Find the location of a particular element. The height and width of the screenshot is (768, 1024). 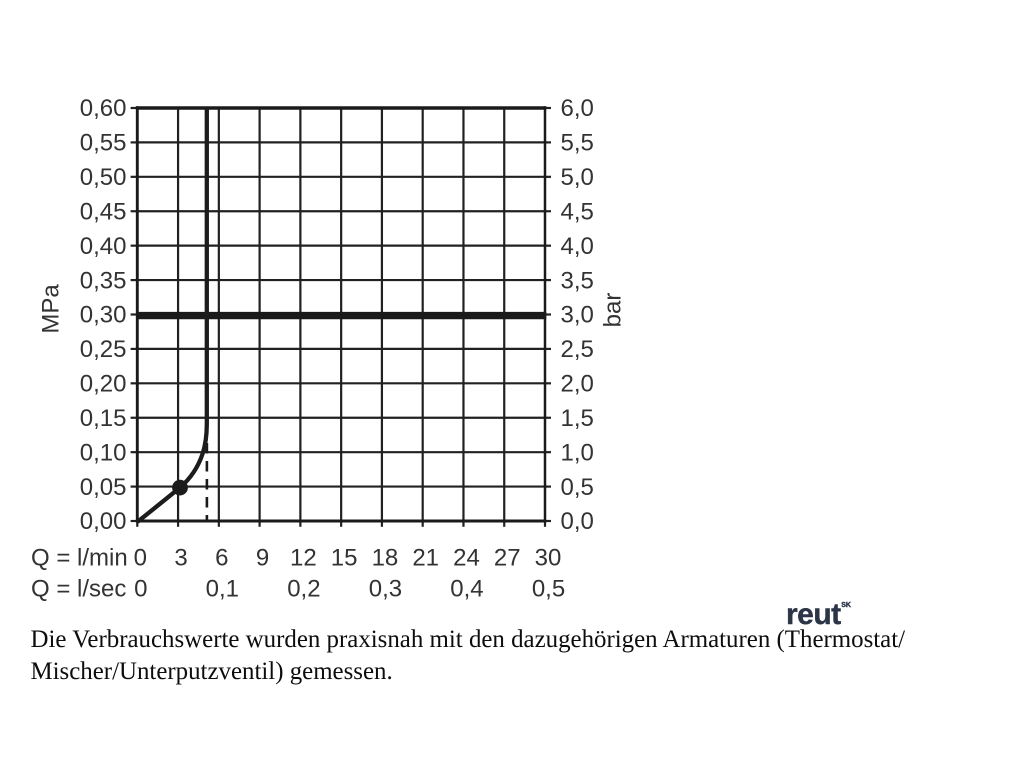

svg-text: 6,0 is located at coordinates (577, 108).